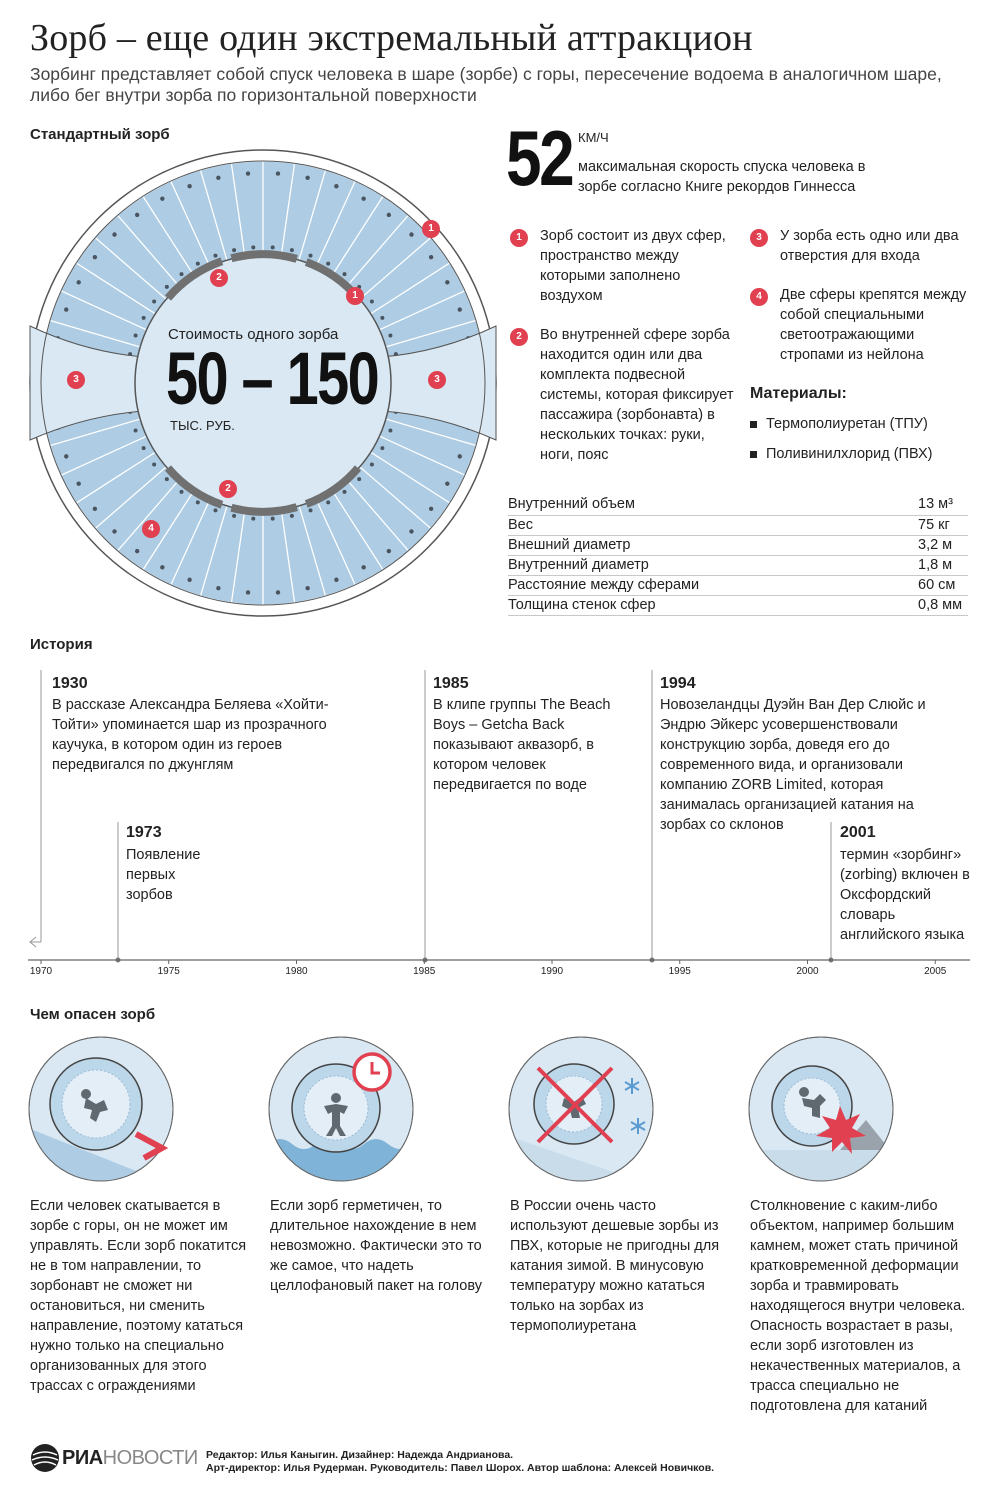 Image resolution: width=998 pixels, height=1500 pixels. I want to click on note-badge-2: 2, so click(519, 337).